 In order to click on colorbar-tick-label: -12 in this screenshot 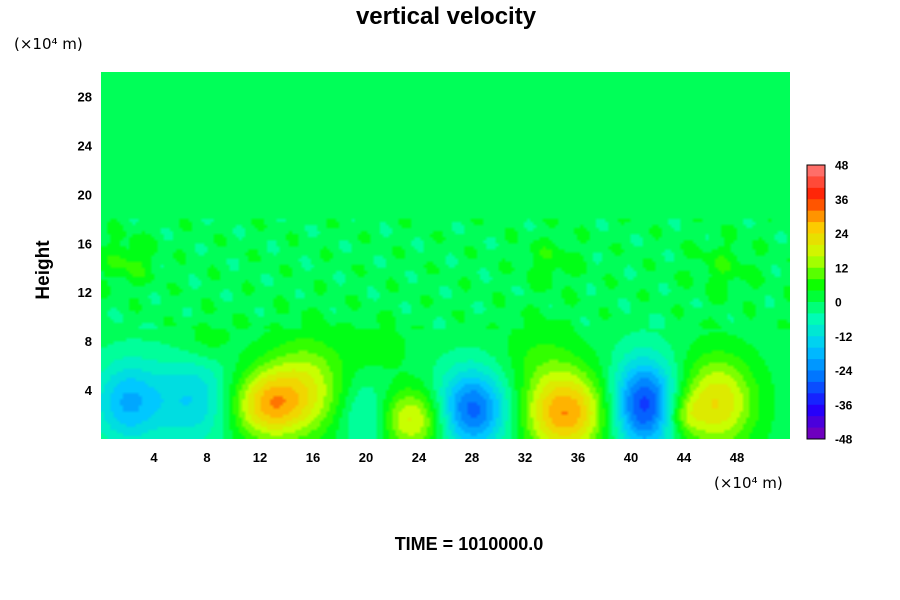, I will do `click(844, 337)`.